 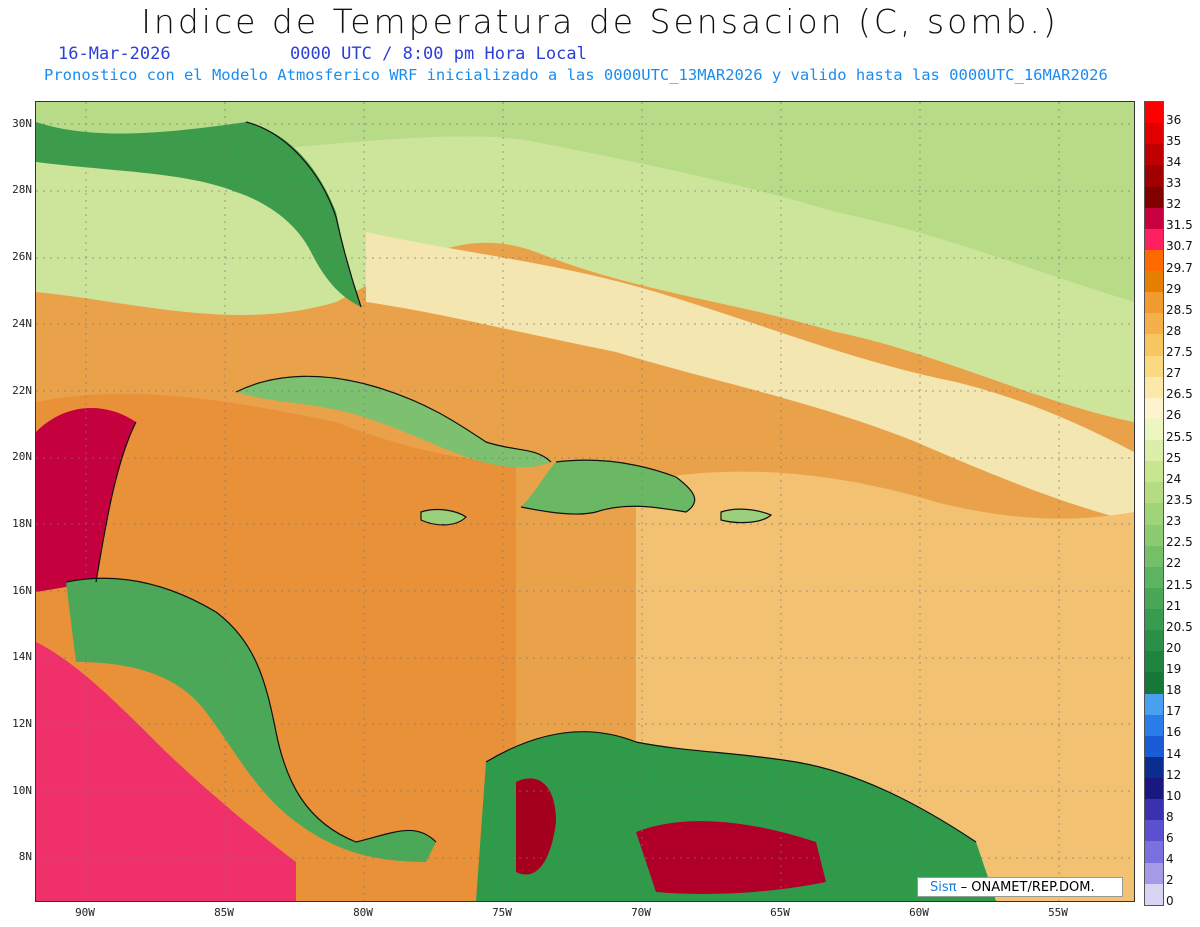 I want to click on colorbar-label: 21.5, so click(x=1179, y=584).